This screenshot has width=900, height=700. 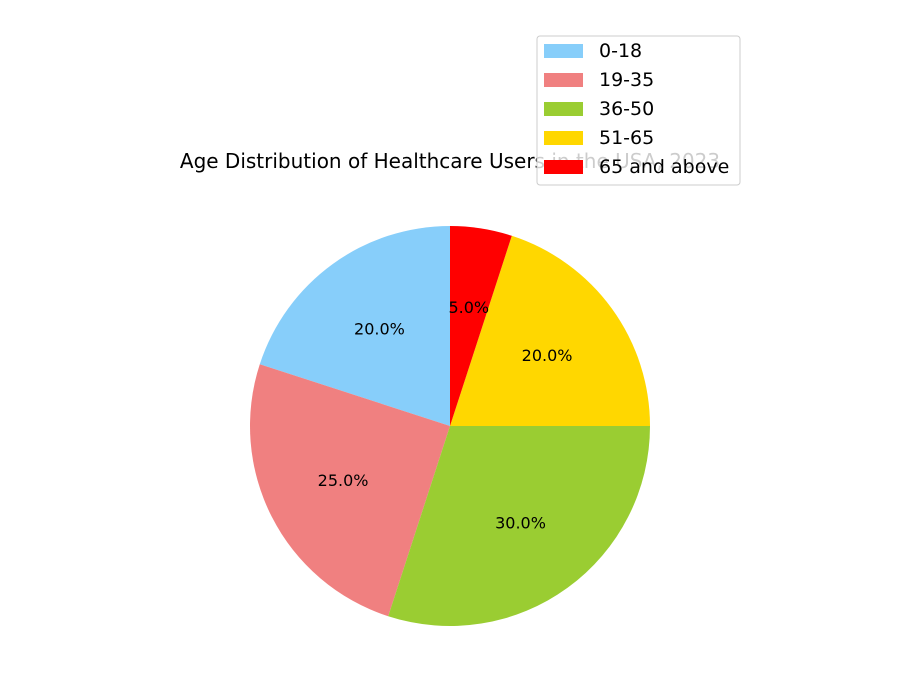 What do you see at coordinates (343, 480) in the screenshot?
I see `slice-percentage-label: 25.0%` at bounding box center [343, 480].